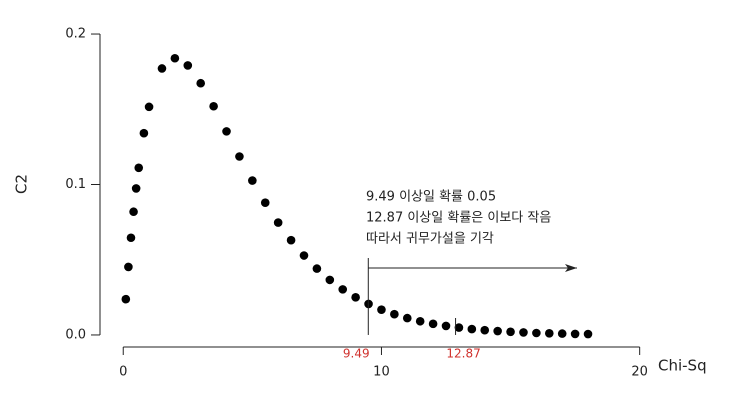 The height and width of the screenshot is (417, 740). Describe the element at coordinates (639, 372) in the screenshot. I see `x-tick-label: 20` at that location.